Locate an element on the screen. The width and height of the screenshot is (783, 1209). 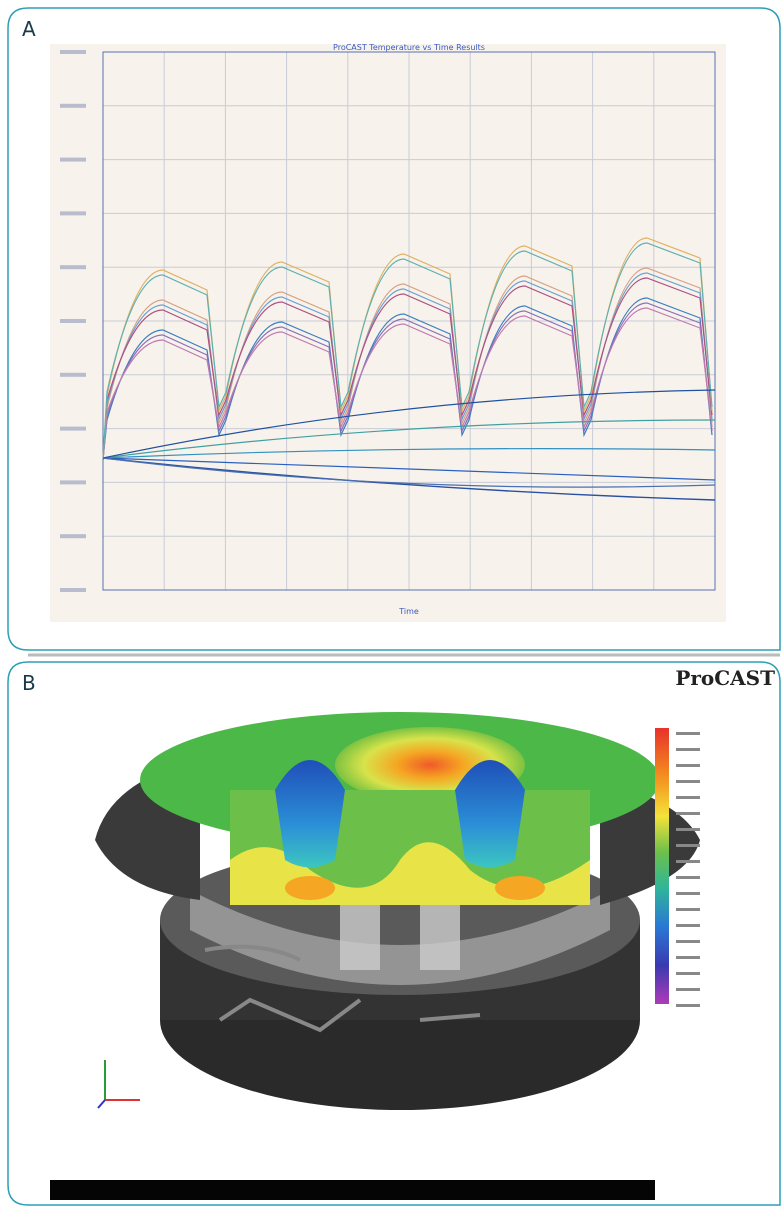
axes-triad is located at coordinates (118, 1084).